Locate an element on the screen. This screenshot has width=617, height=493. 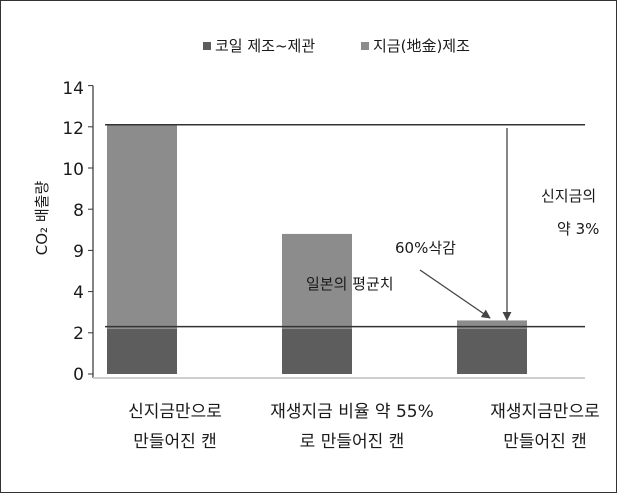
y-tick-label: 12 is located at coordinates (73, 129).